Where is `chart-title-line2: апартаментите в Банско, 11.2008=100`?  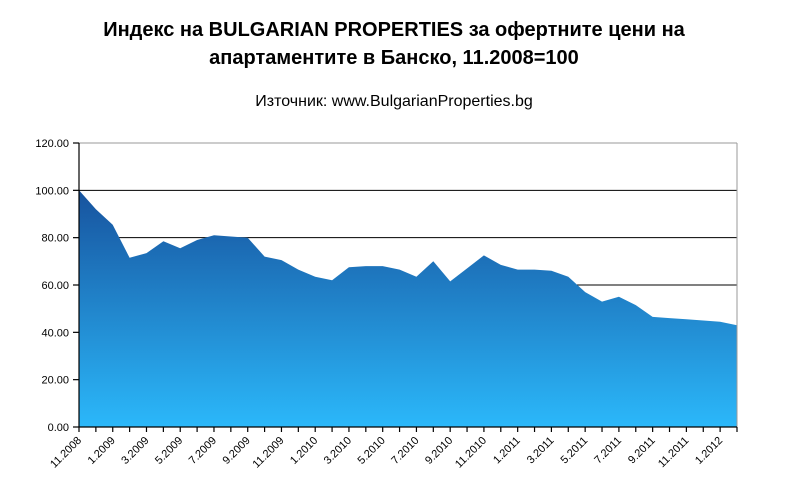
chart-title-line2: апартаментите в Банско, 11.2008=100 is located at coordinates (394, 58).